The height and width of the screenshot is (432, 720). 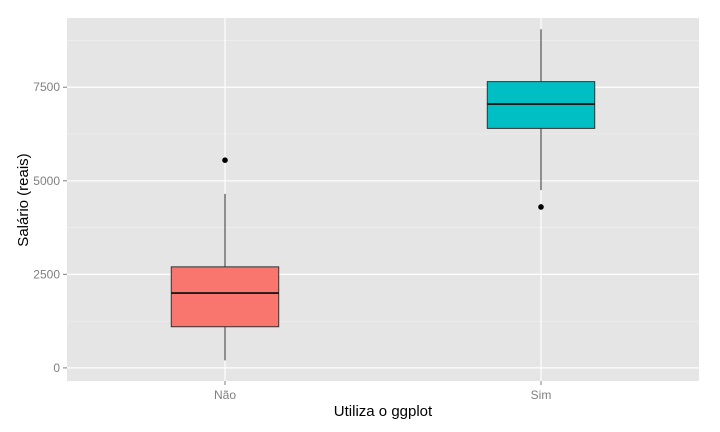 What do you see at coordinates (383, 411) in the screenshot?
I see `x-axis-title: Utiliza o ggplot` at bounding box center [383, 411].